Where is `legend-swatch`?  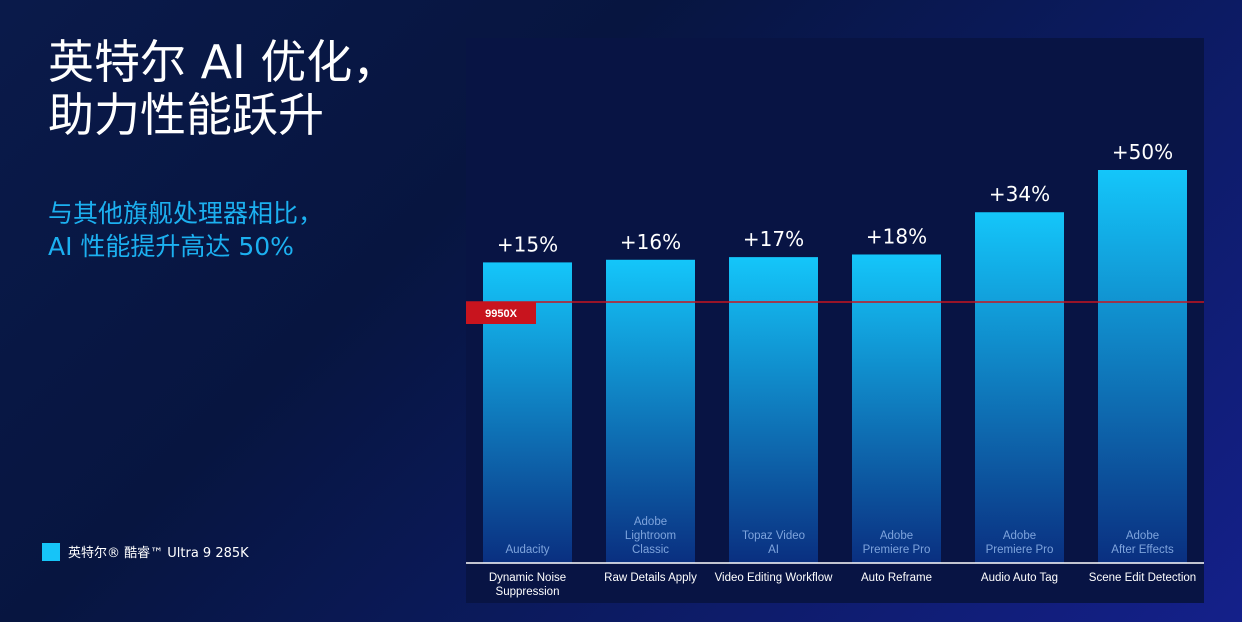
legend-swatch is located at coordinates (51, 551).